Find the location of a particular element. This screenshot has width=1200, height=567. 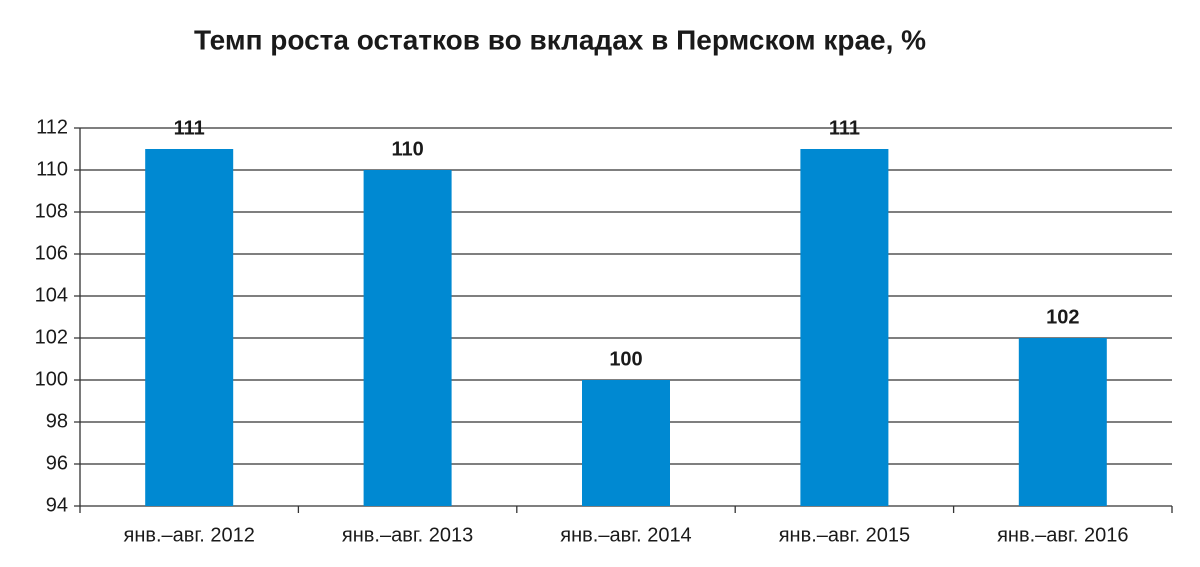

y-tick-label: 104 is located at coordinates (51, 295).